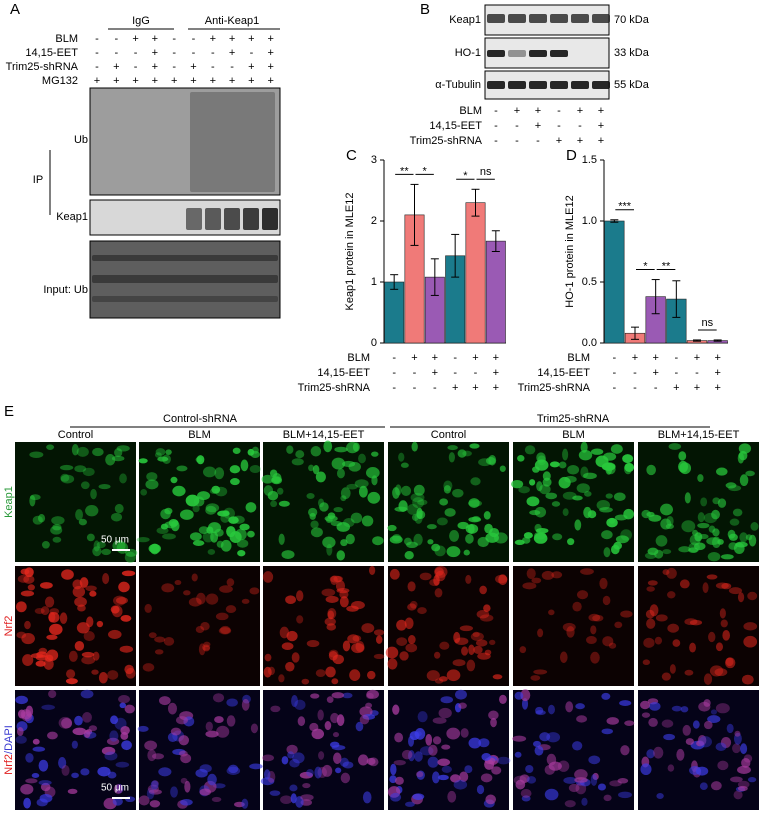 The image size is (764, 816). I want to click on label: HO-1, so click(468, 53).